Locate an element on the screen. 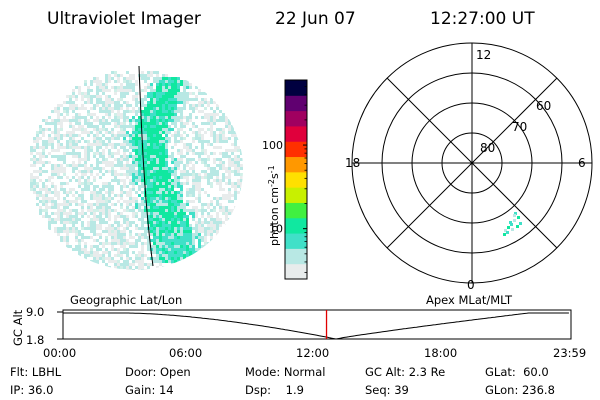 The height and width of the screenshot is (400, 600). info-gc-alt: GC Alt: 2.3 Re is located at coordinates (405, 372).